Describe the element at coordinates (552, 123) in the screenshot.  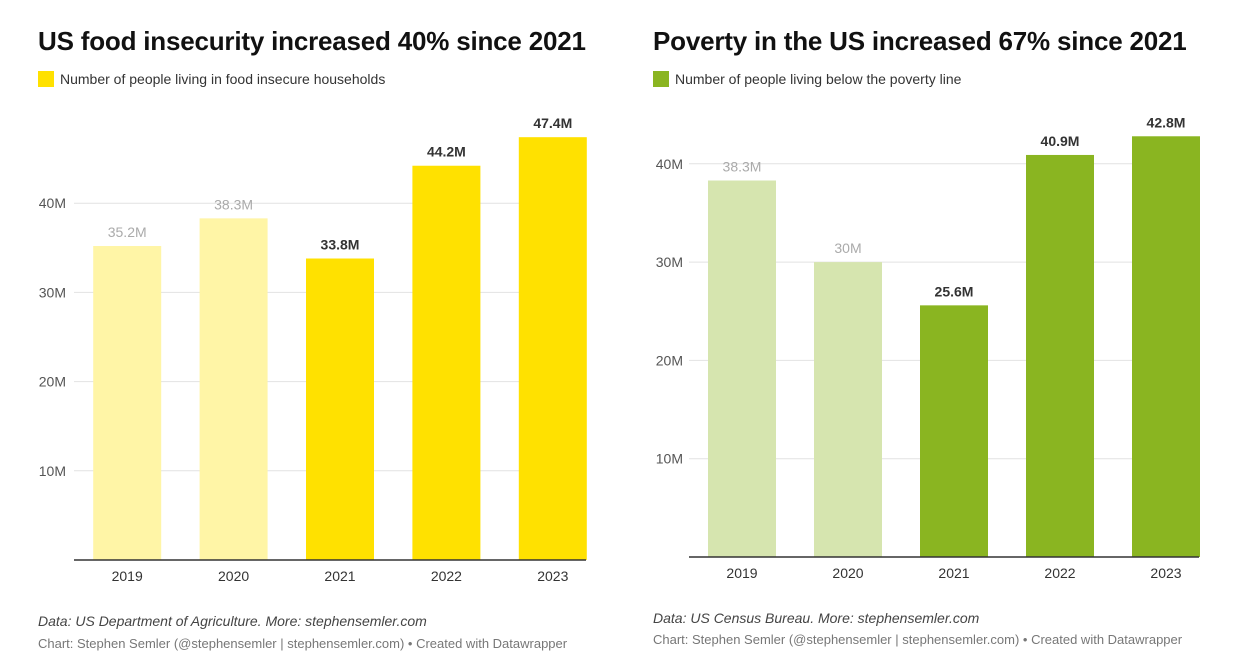
I see `value-label: 47.4M` at that location.